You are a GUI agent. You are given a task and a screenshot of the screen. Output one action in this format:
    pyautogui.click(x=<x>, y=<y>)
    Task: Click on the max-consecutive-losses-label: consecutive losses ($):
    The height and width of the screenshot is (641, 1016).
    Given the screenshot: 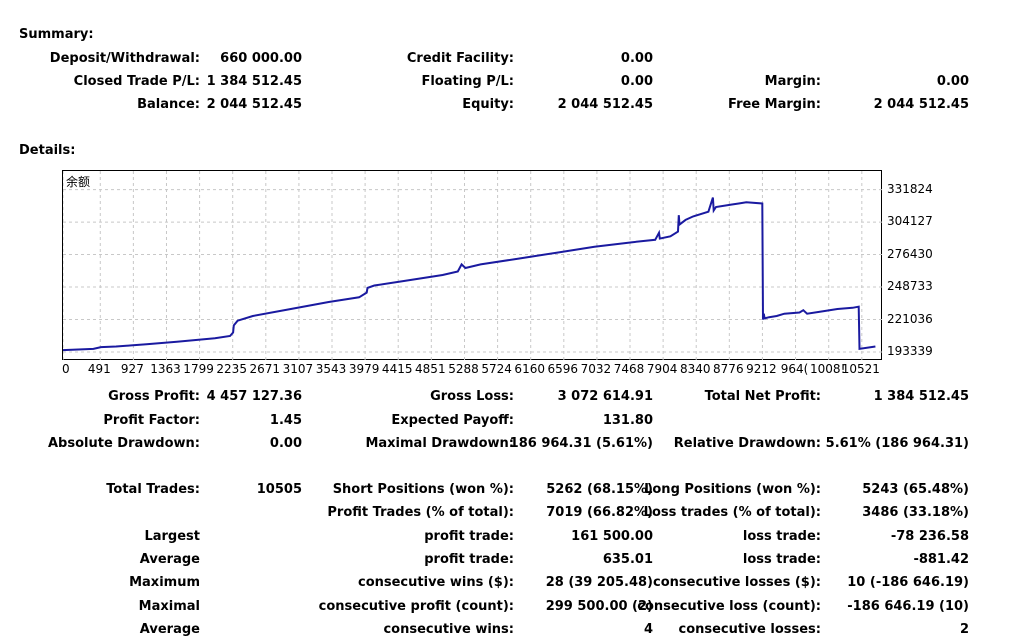 What is the action you would take?
    pyautogui.click(x=737, y=582)
    